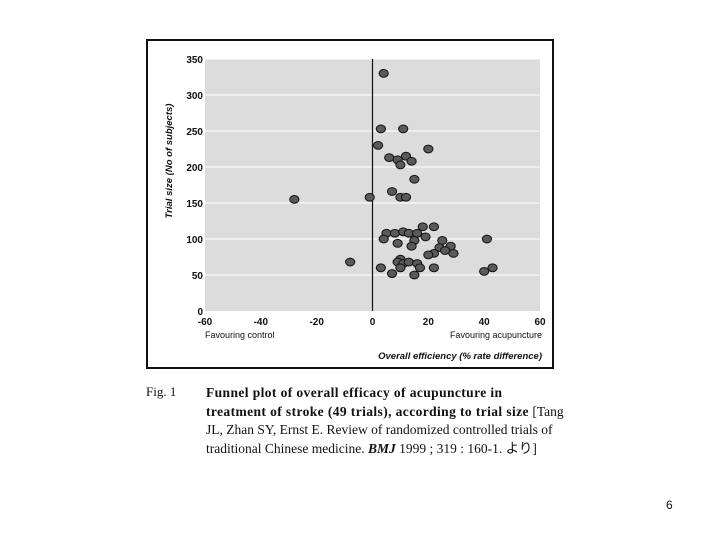 This screenshot has height=540, width=720. What do you see at coordinates (194, 60) in the screenshot?
I see `y-tick-label: 350` at bounding box center [194, 60].